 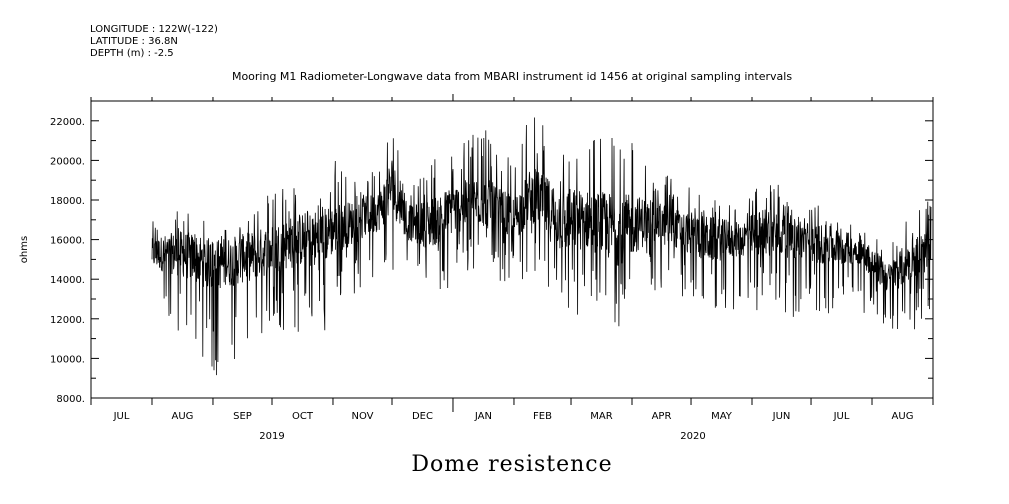 I want to click on y-tick-label: 12000., so click(x=67, y=320).